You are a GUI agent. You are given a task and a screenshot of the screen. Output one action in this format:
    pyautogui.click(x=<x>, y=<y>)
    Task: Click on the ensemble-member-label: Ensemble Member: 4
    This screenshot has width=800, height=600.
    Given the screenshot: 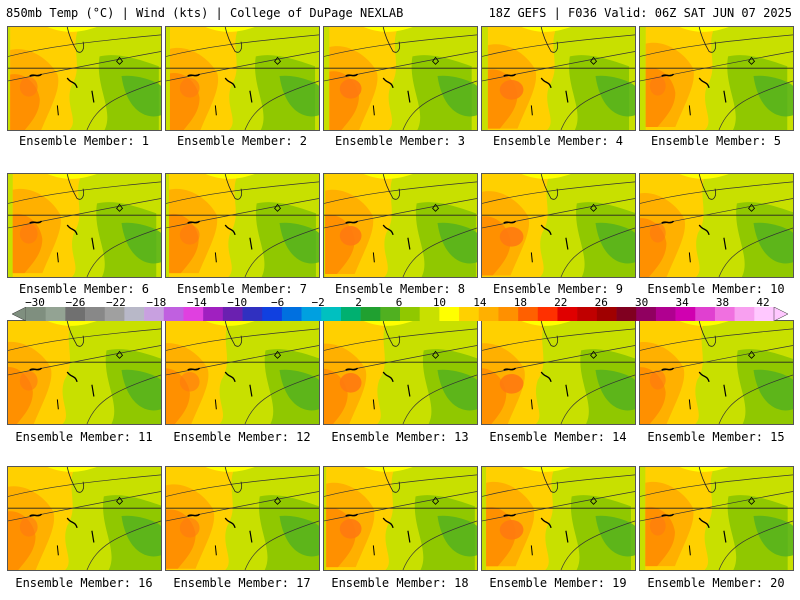 What is the action you would take?
    pyautogui.click(x=558, y=141)
    